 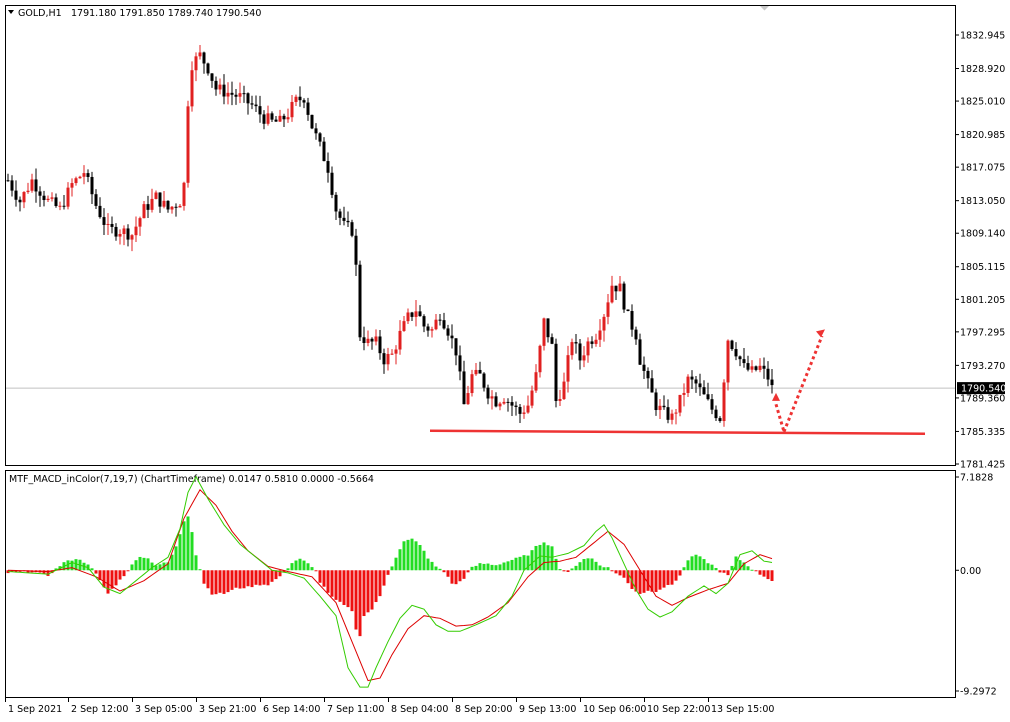 What do you see at coordinates (764, 8) in the screenshot?
I see `one-click-panel-toggle-icon` at bounding box center [764, 8].